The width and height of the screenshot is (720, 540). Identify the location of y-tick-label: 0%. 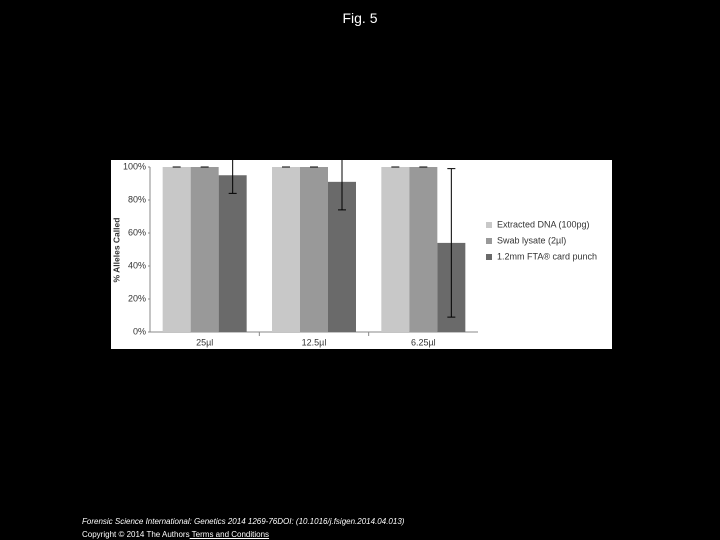
(139, 331).